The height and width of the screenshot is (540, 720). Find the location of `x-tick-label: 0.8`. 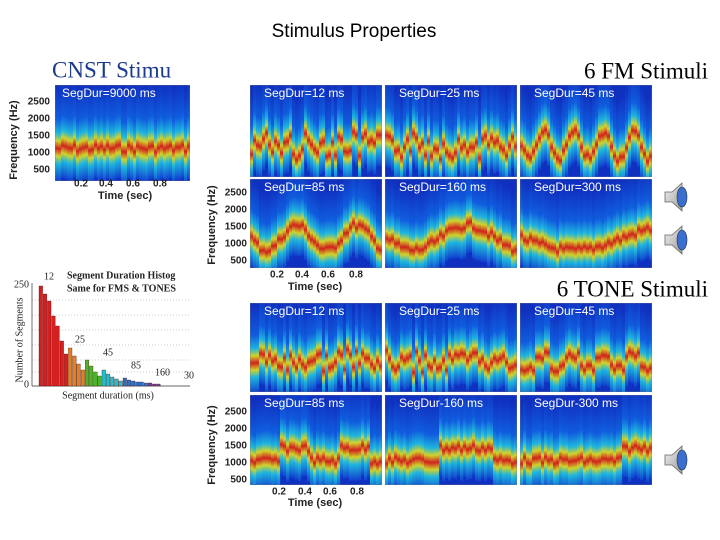

x-tick-label: 0.8 is located at coordinates (356, 275).